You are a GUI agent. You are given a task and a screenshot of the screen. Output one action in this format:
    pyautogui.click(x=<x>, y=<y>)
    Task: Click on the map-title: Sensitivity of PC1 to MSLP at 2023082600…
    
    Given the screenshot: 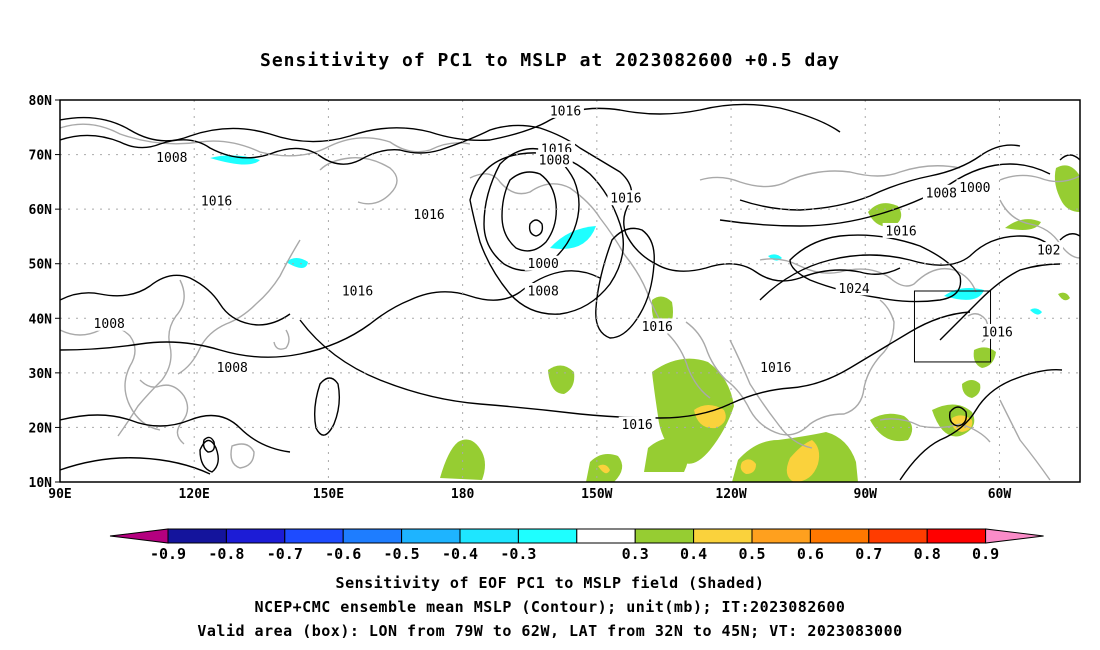 What is the action you would take?
    pyautogui.click(x=549, y=60)
    